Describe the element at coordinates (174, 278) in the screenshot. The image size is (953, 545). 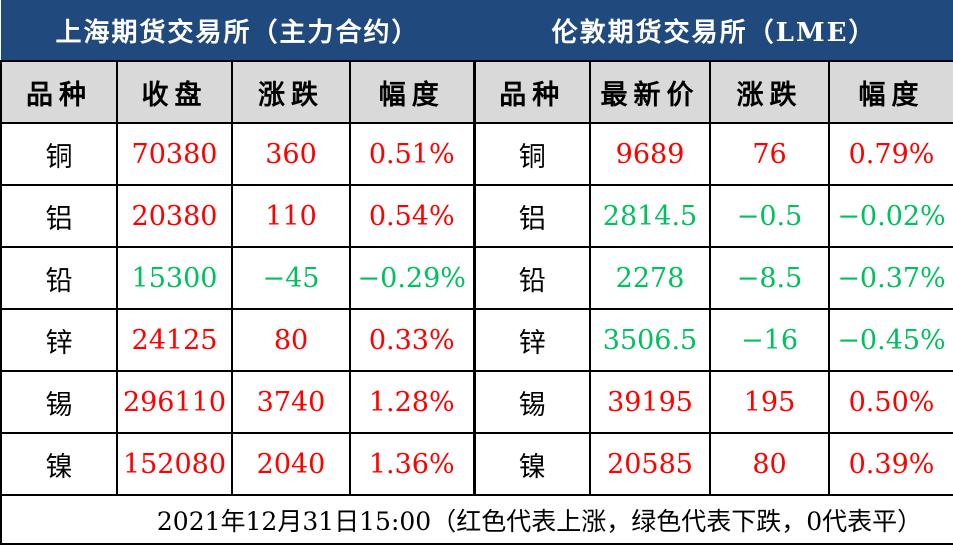
I see `close-price-cell: 15300` at that location.